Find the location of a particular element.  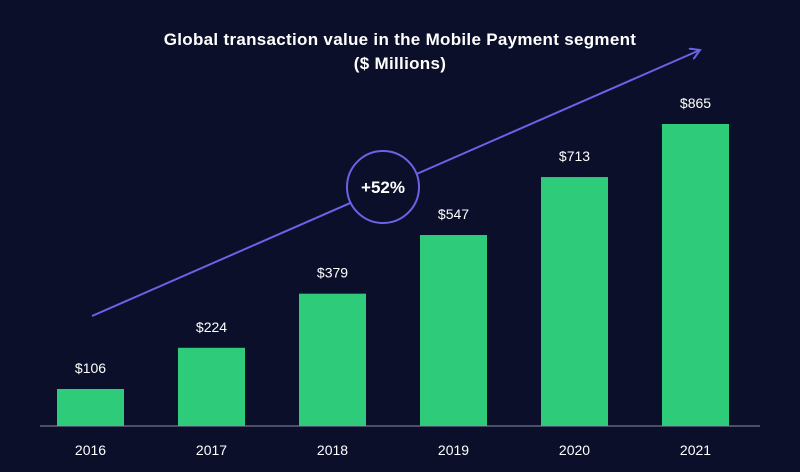

growth-badge: +52% is located at coordinates (383, 187).